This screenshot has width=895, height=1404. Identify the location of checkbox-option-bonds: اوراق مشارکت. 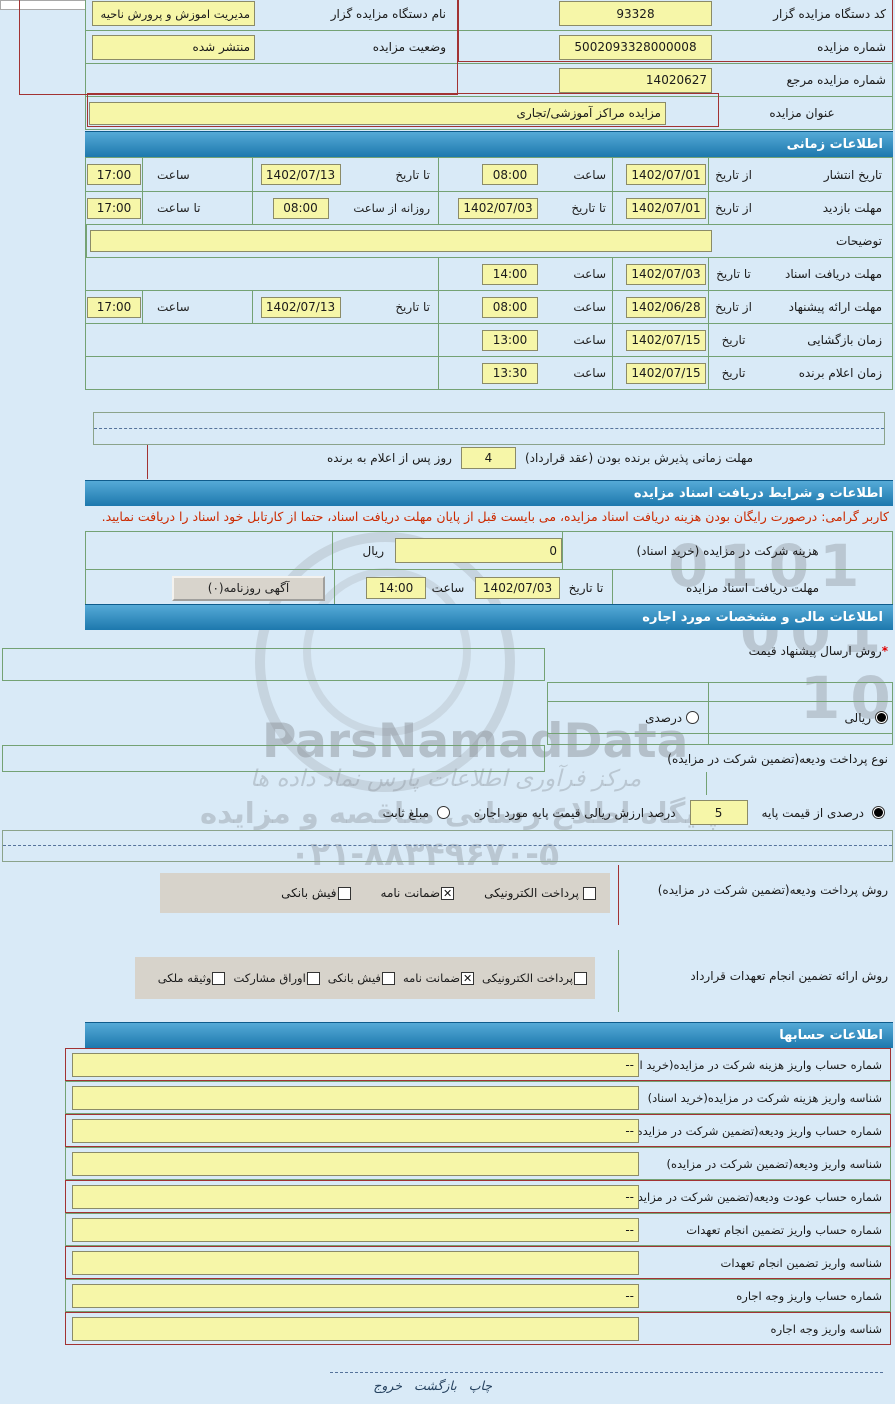
(276, 978).